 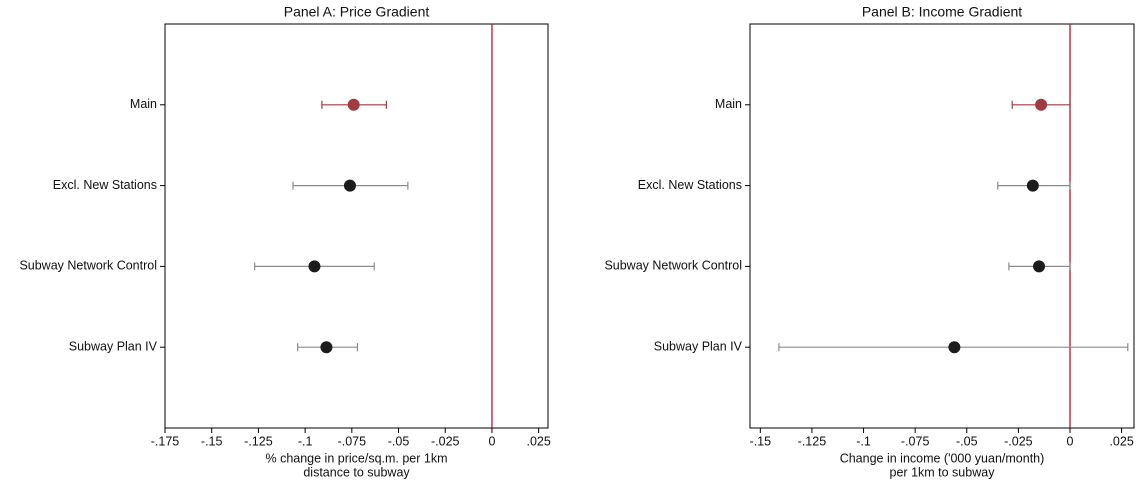 I want to click on x-axis-label: distance to subway, so click(x=356, y=472).